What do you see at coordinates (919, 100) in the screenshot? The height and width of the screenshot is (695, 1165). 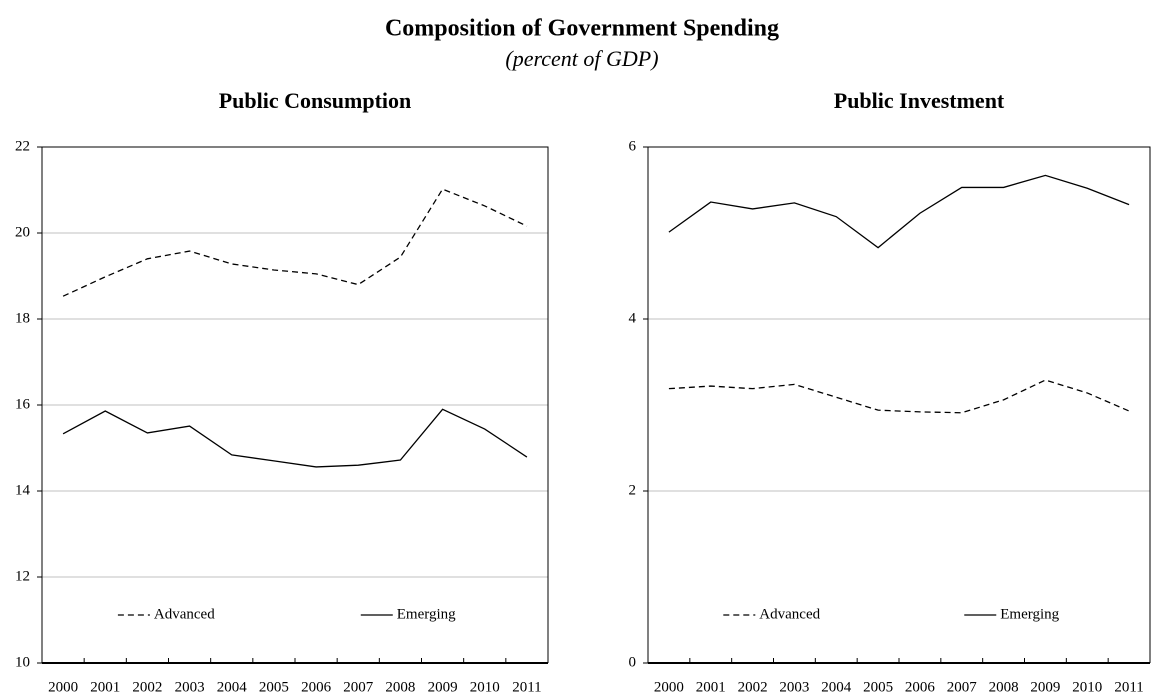 I see `panel-title: Public Investment` at bounding box center [919, 100].